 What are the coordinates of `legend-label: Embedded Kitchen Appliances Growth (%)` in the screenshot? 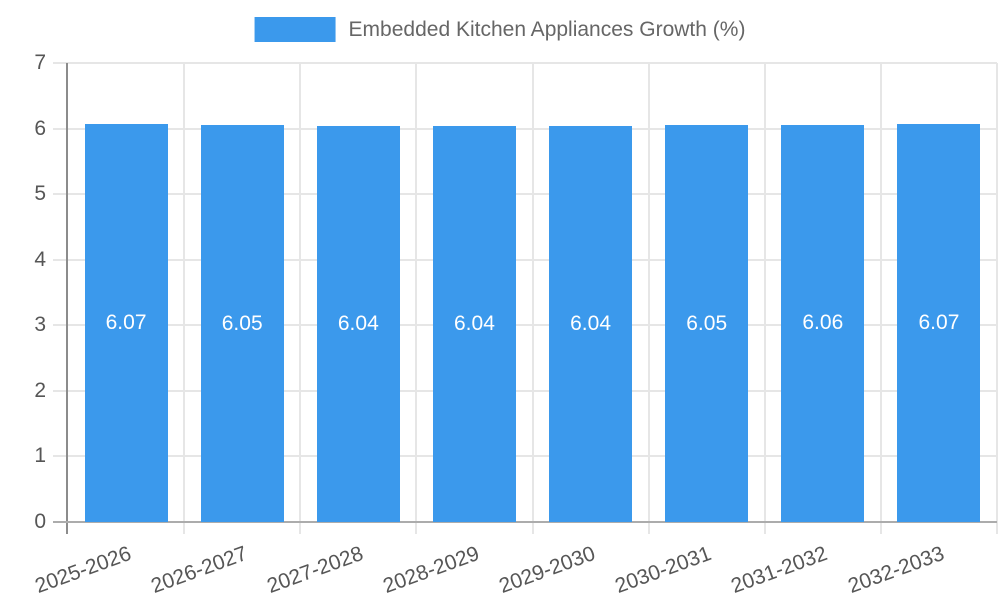 It's located at (547, 29).